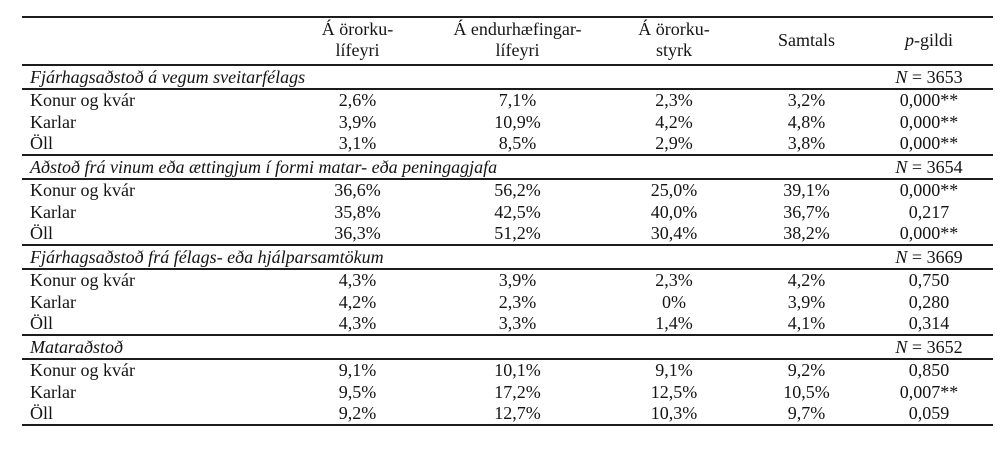 The width and height of the screenshot is (1000, 462). Describe the element at coordinates (168, 76) in the screenshot. I see `section-title: Fjárhagsaðstoð á vegum sveitarfélags` at that location.